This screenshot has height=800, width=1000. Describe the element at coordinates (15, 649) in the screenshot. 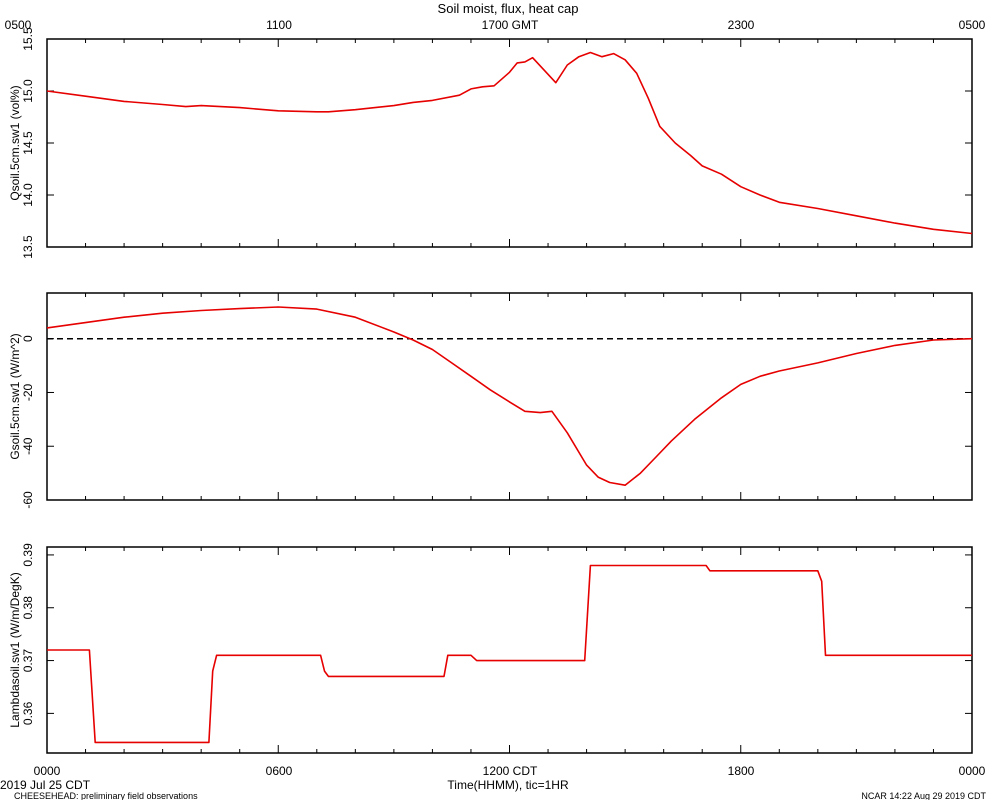

I see `y-axis-label: Lambdasoil.sw1 (W/m/DegK)` at that location.